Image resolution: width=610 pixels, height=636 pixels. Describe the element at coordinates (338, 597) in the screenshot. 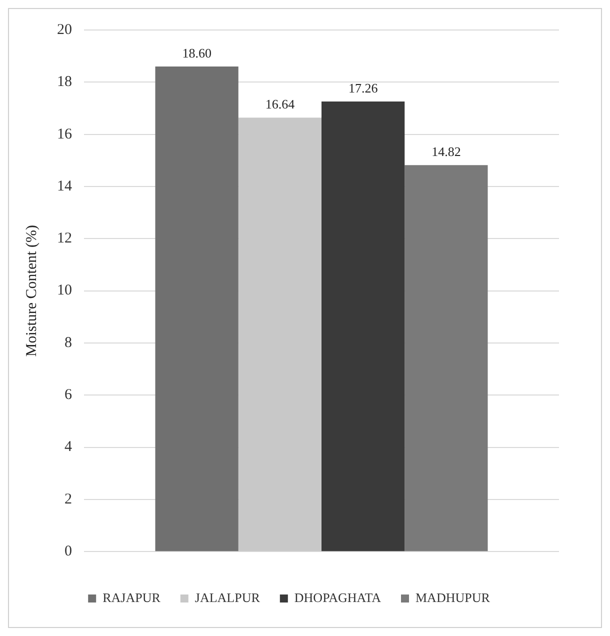

I see `legend-label: DHOPAGHATA` at that location.